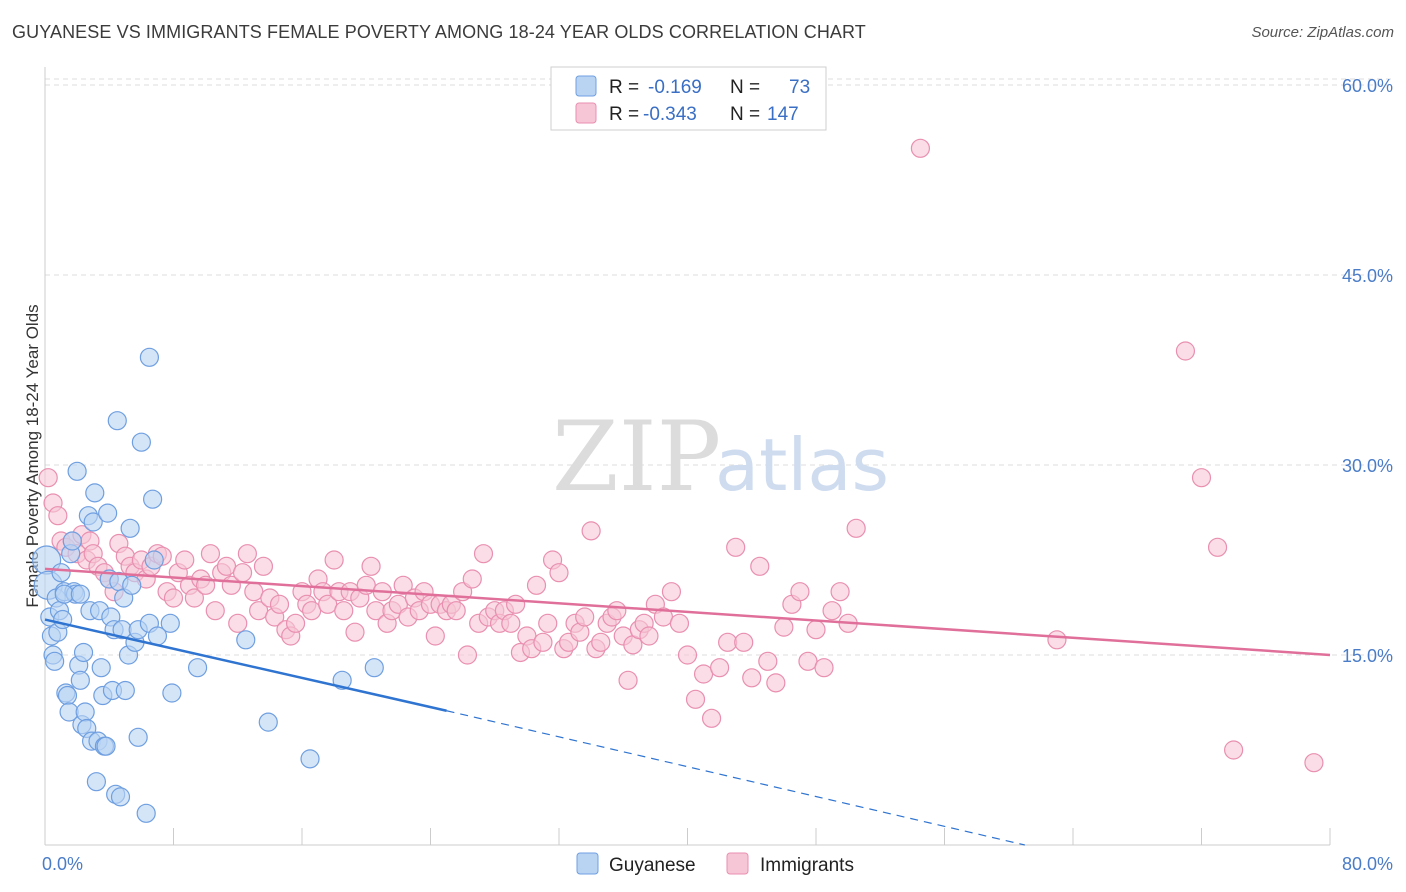  What do you see at coordinates (32, 455) in the screenshot?
I see `y-axis-label: Female Poverty Among 18-24 Year Olds` at bounding box center [32, 455].